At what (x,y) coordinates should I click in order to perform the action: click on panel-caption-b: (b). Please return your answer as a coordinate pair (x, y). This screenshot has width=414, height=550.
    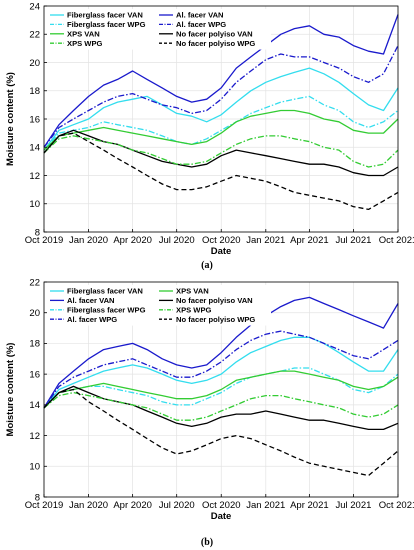
    Looking at the image, I should click on (207, 542).